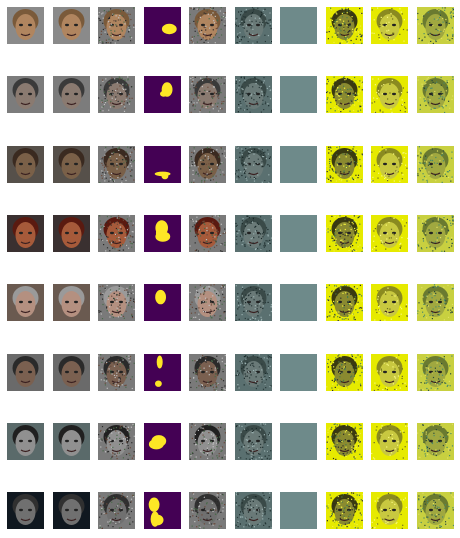  I want to click on grid-tile-r5-c6, so click(253, 302).